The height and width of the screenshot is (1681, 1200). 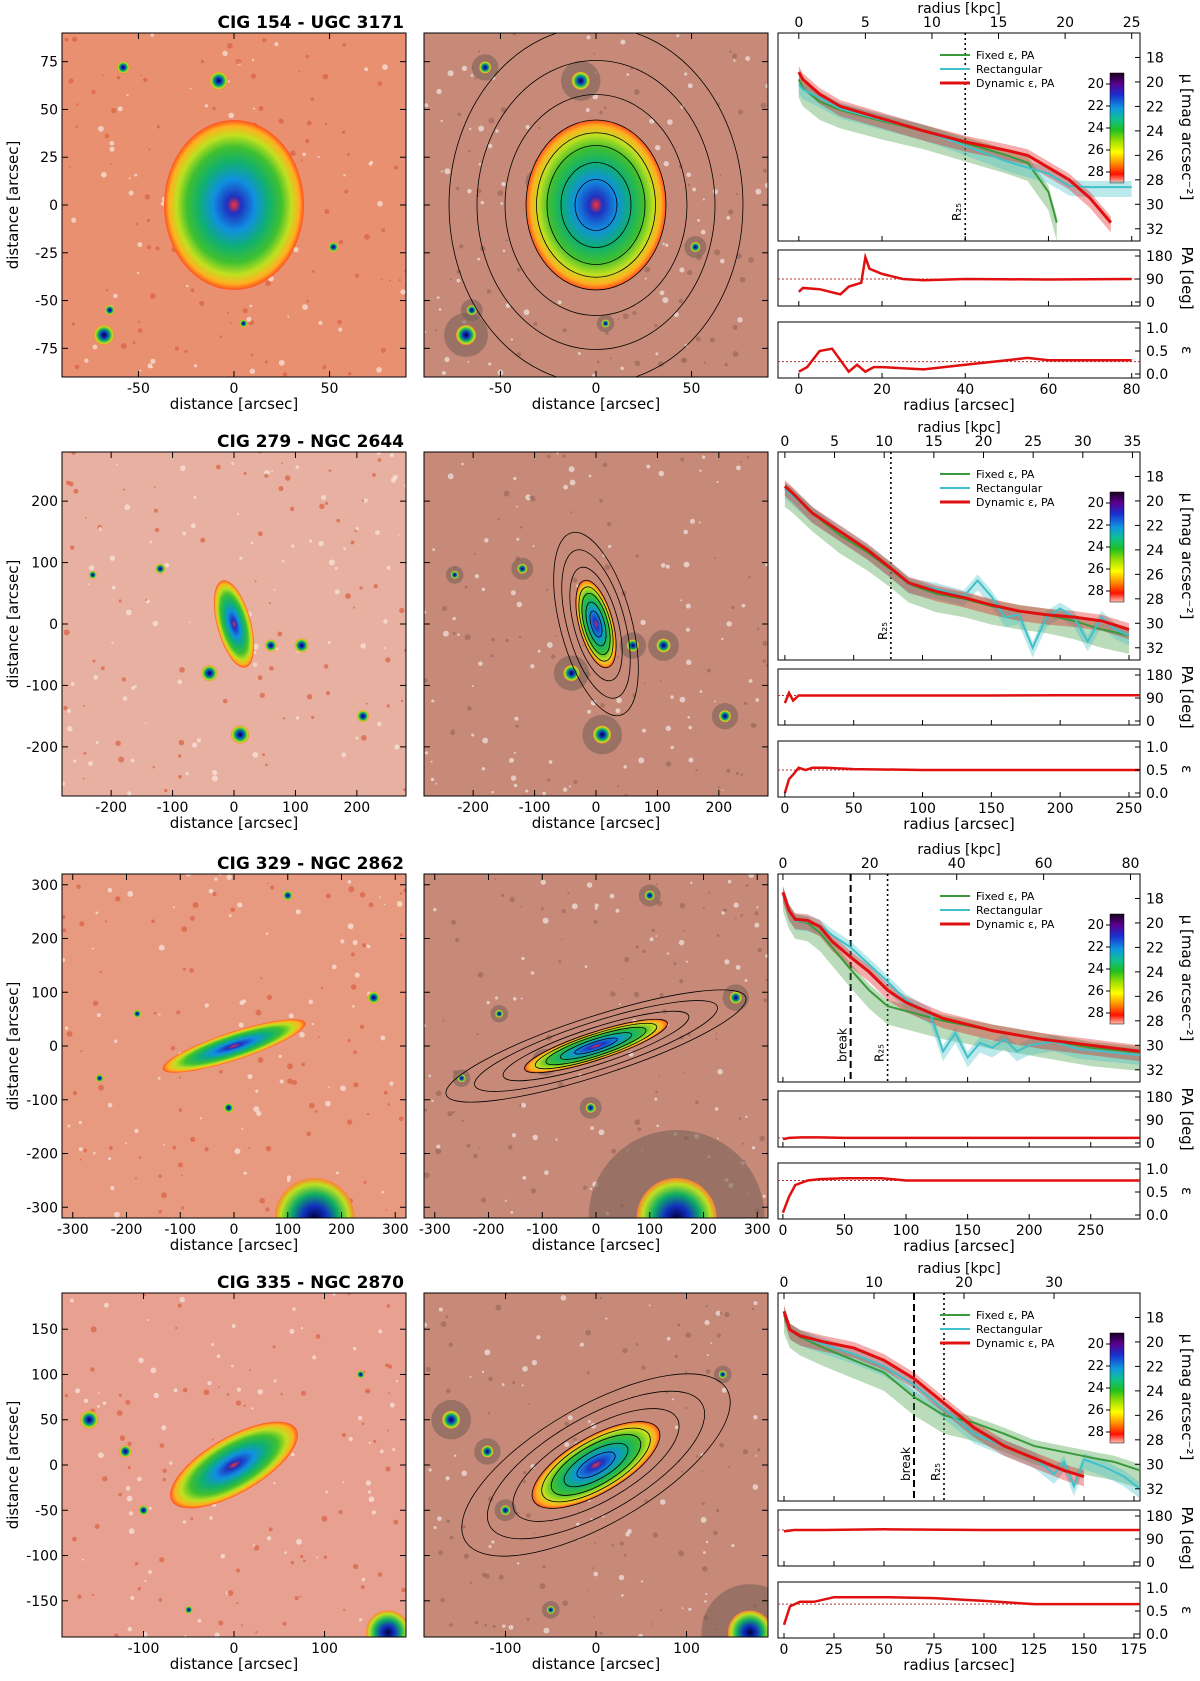 What do you see at coordinates (1157, 1193) in the screenshot?
I see `eps-tick-label: 0.5` at bounding box center [1157, 1193].